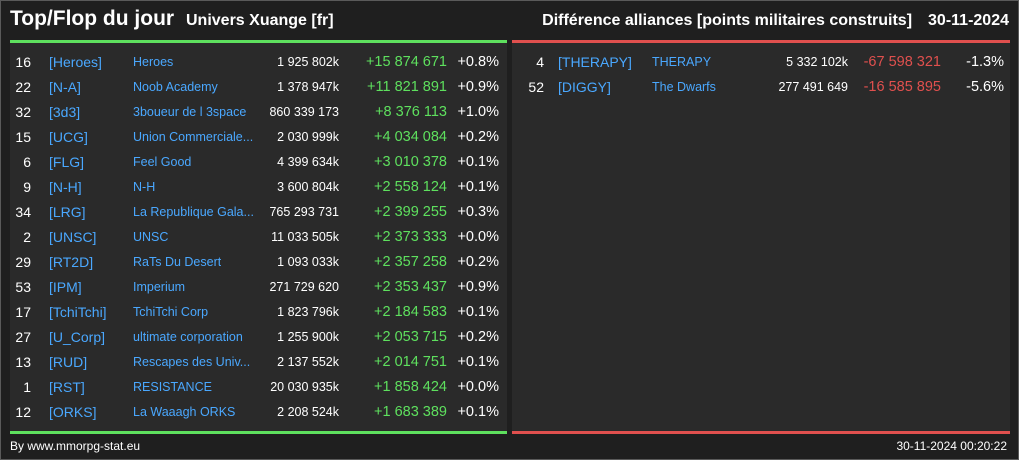 Image resolution: width=1019 pixels, height=460 pixels. I want to click on alliance-tag-link: [U_Corp], so click(77, 337).